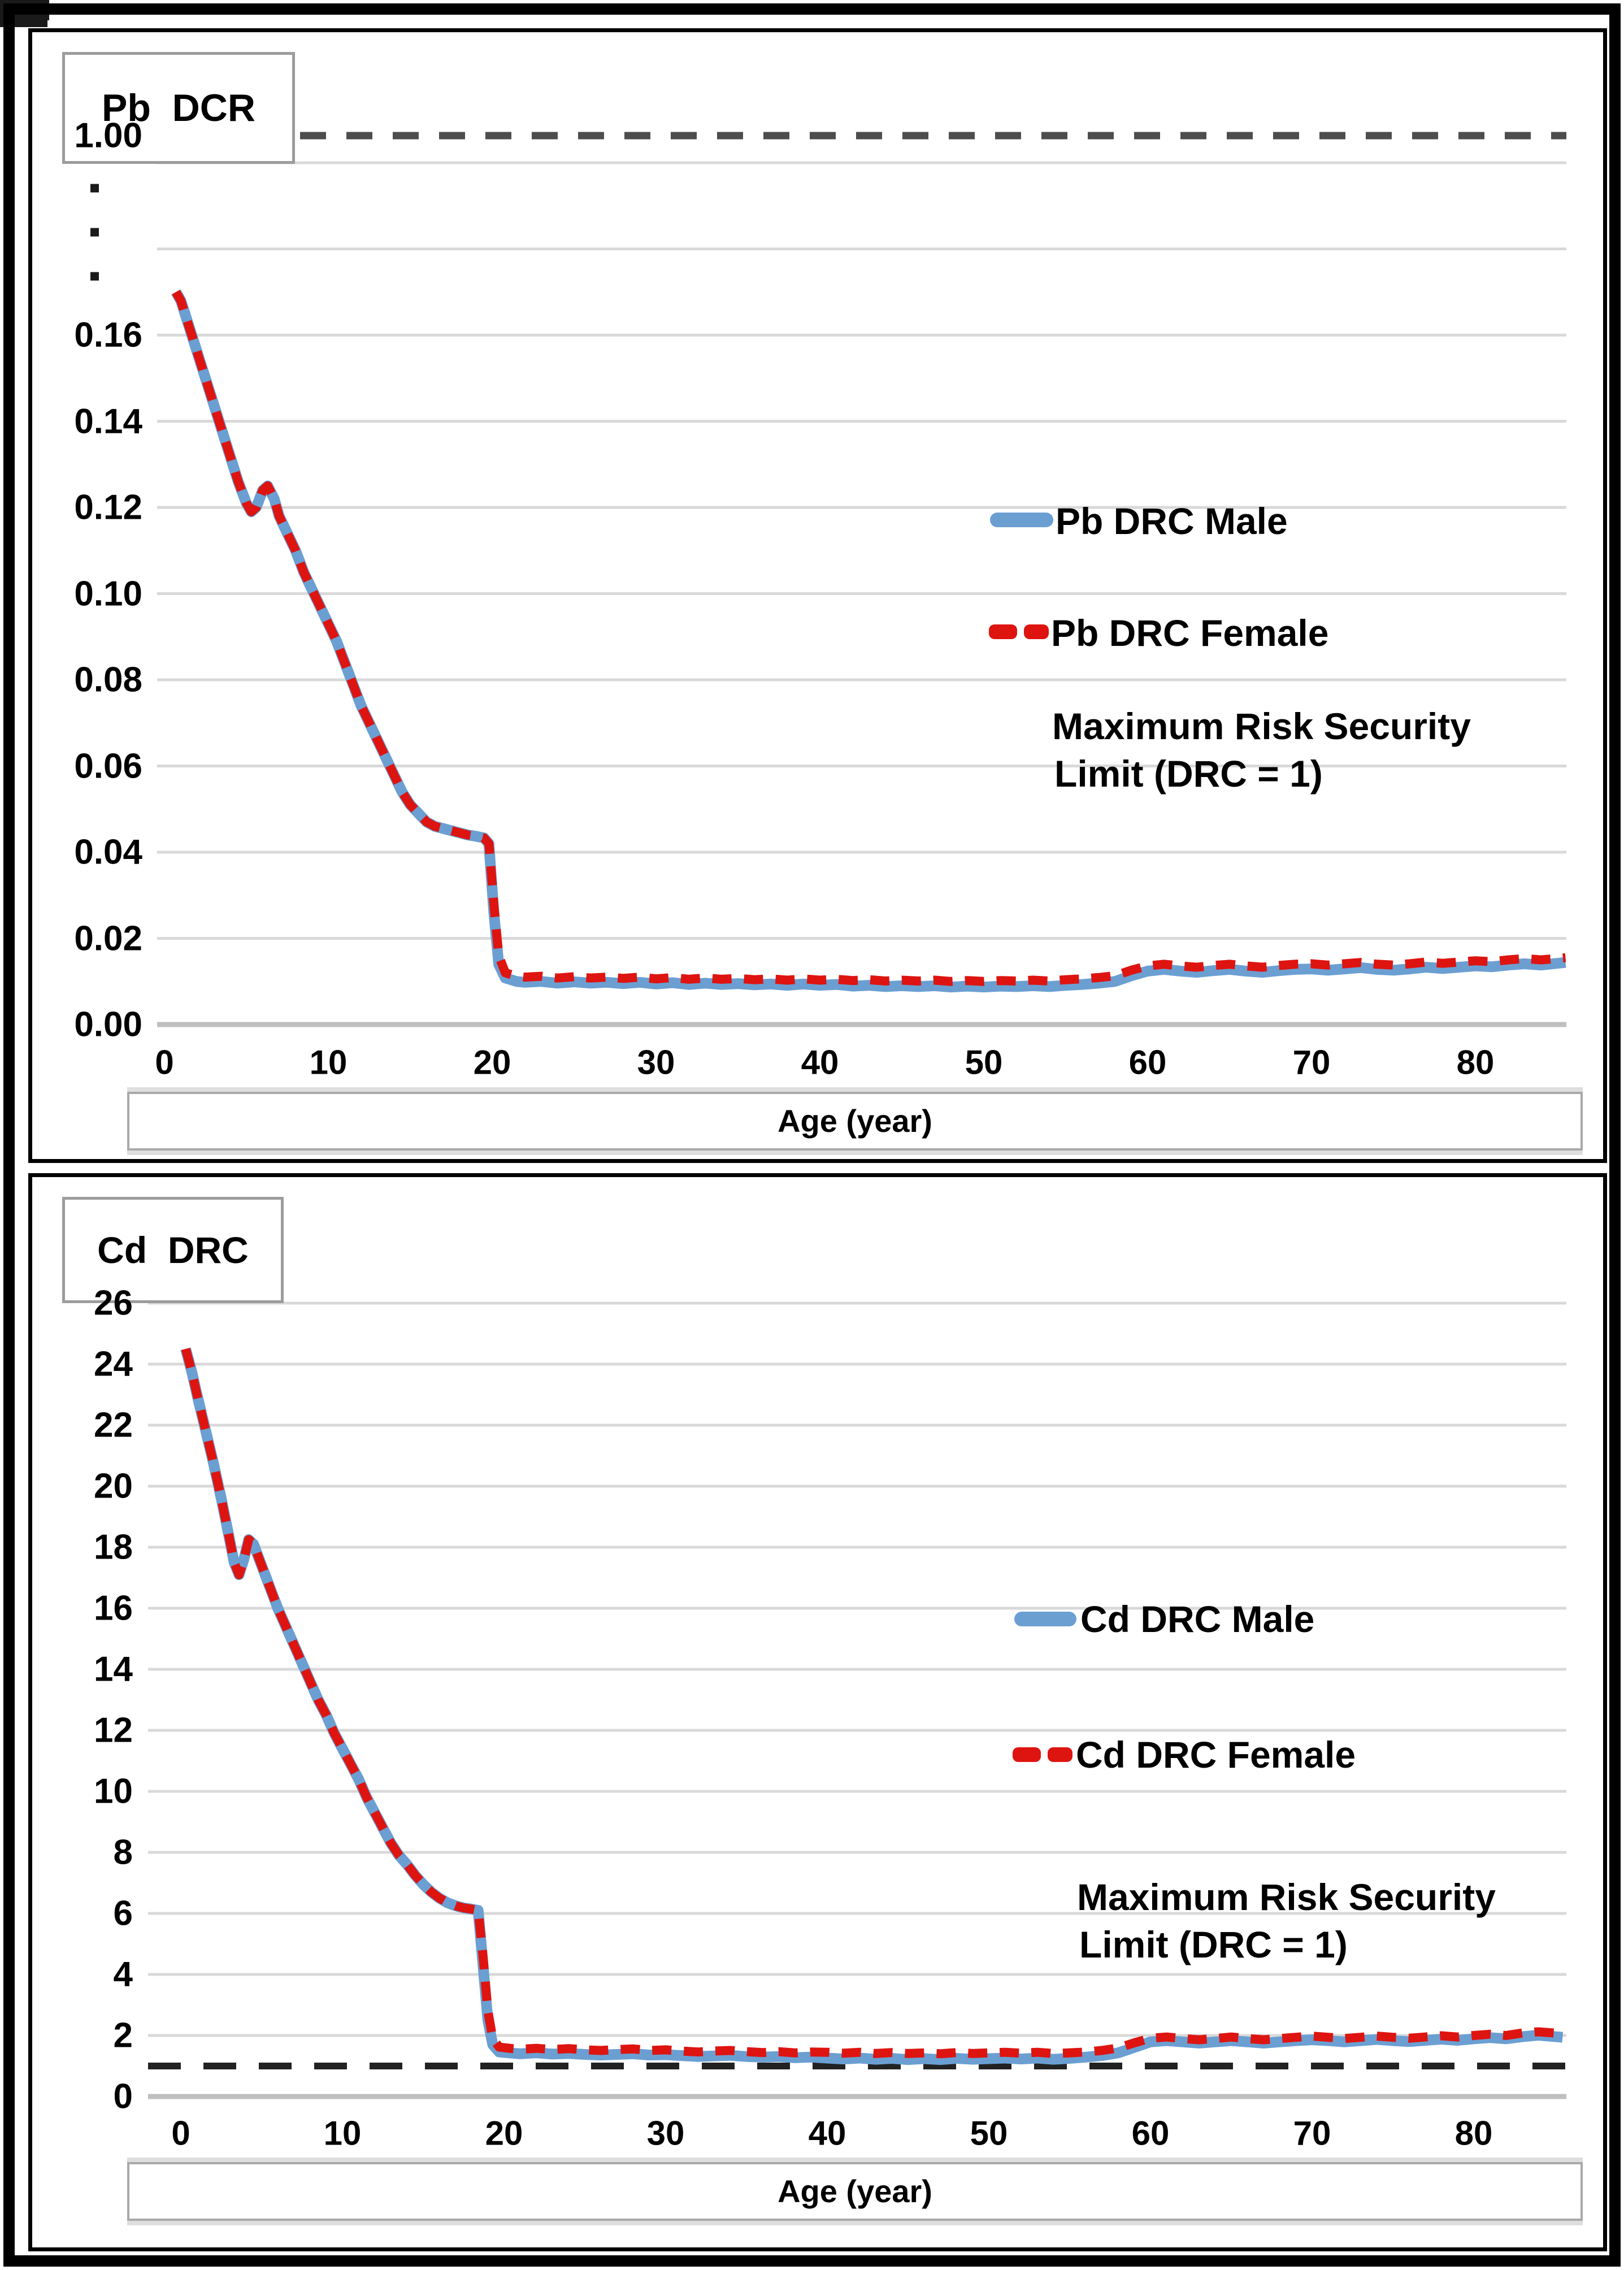 The width and height of the screenshot is (1624, 2270). What do you see at coordinates (1147, 1062) in the screenshot?
I see `pb-x-tick-label: 60` at bounding box center [1147, 1062].